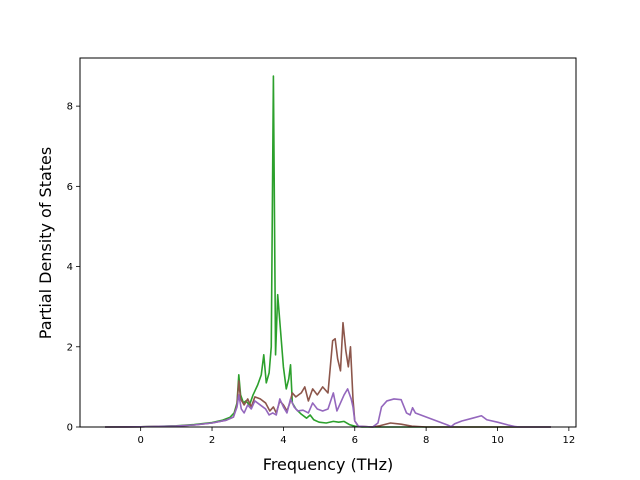  I want to click on y-tick-label: 8, so click(70, 107).